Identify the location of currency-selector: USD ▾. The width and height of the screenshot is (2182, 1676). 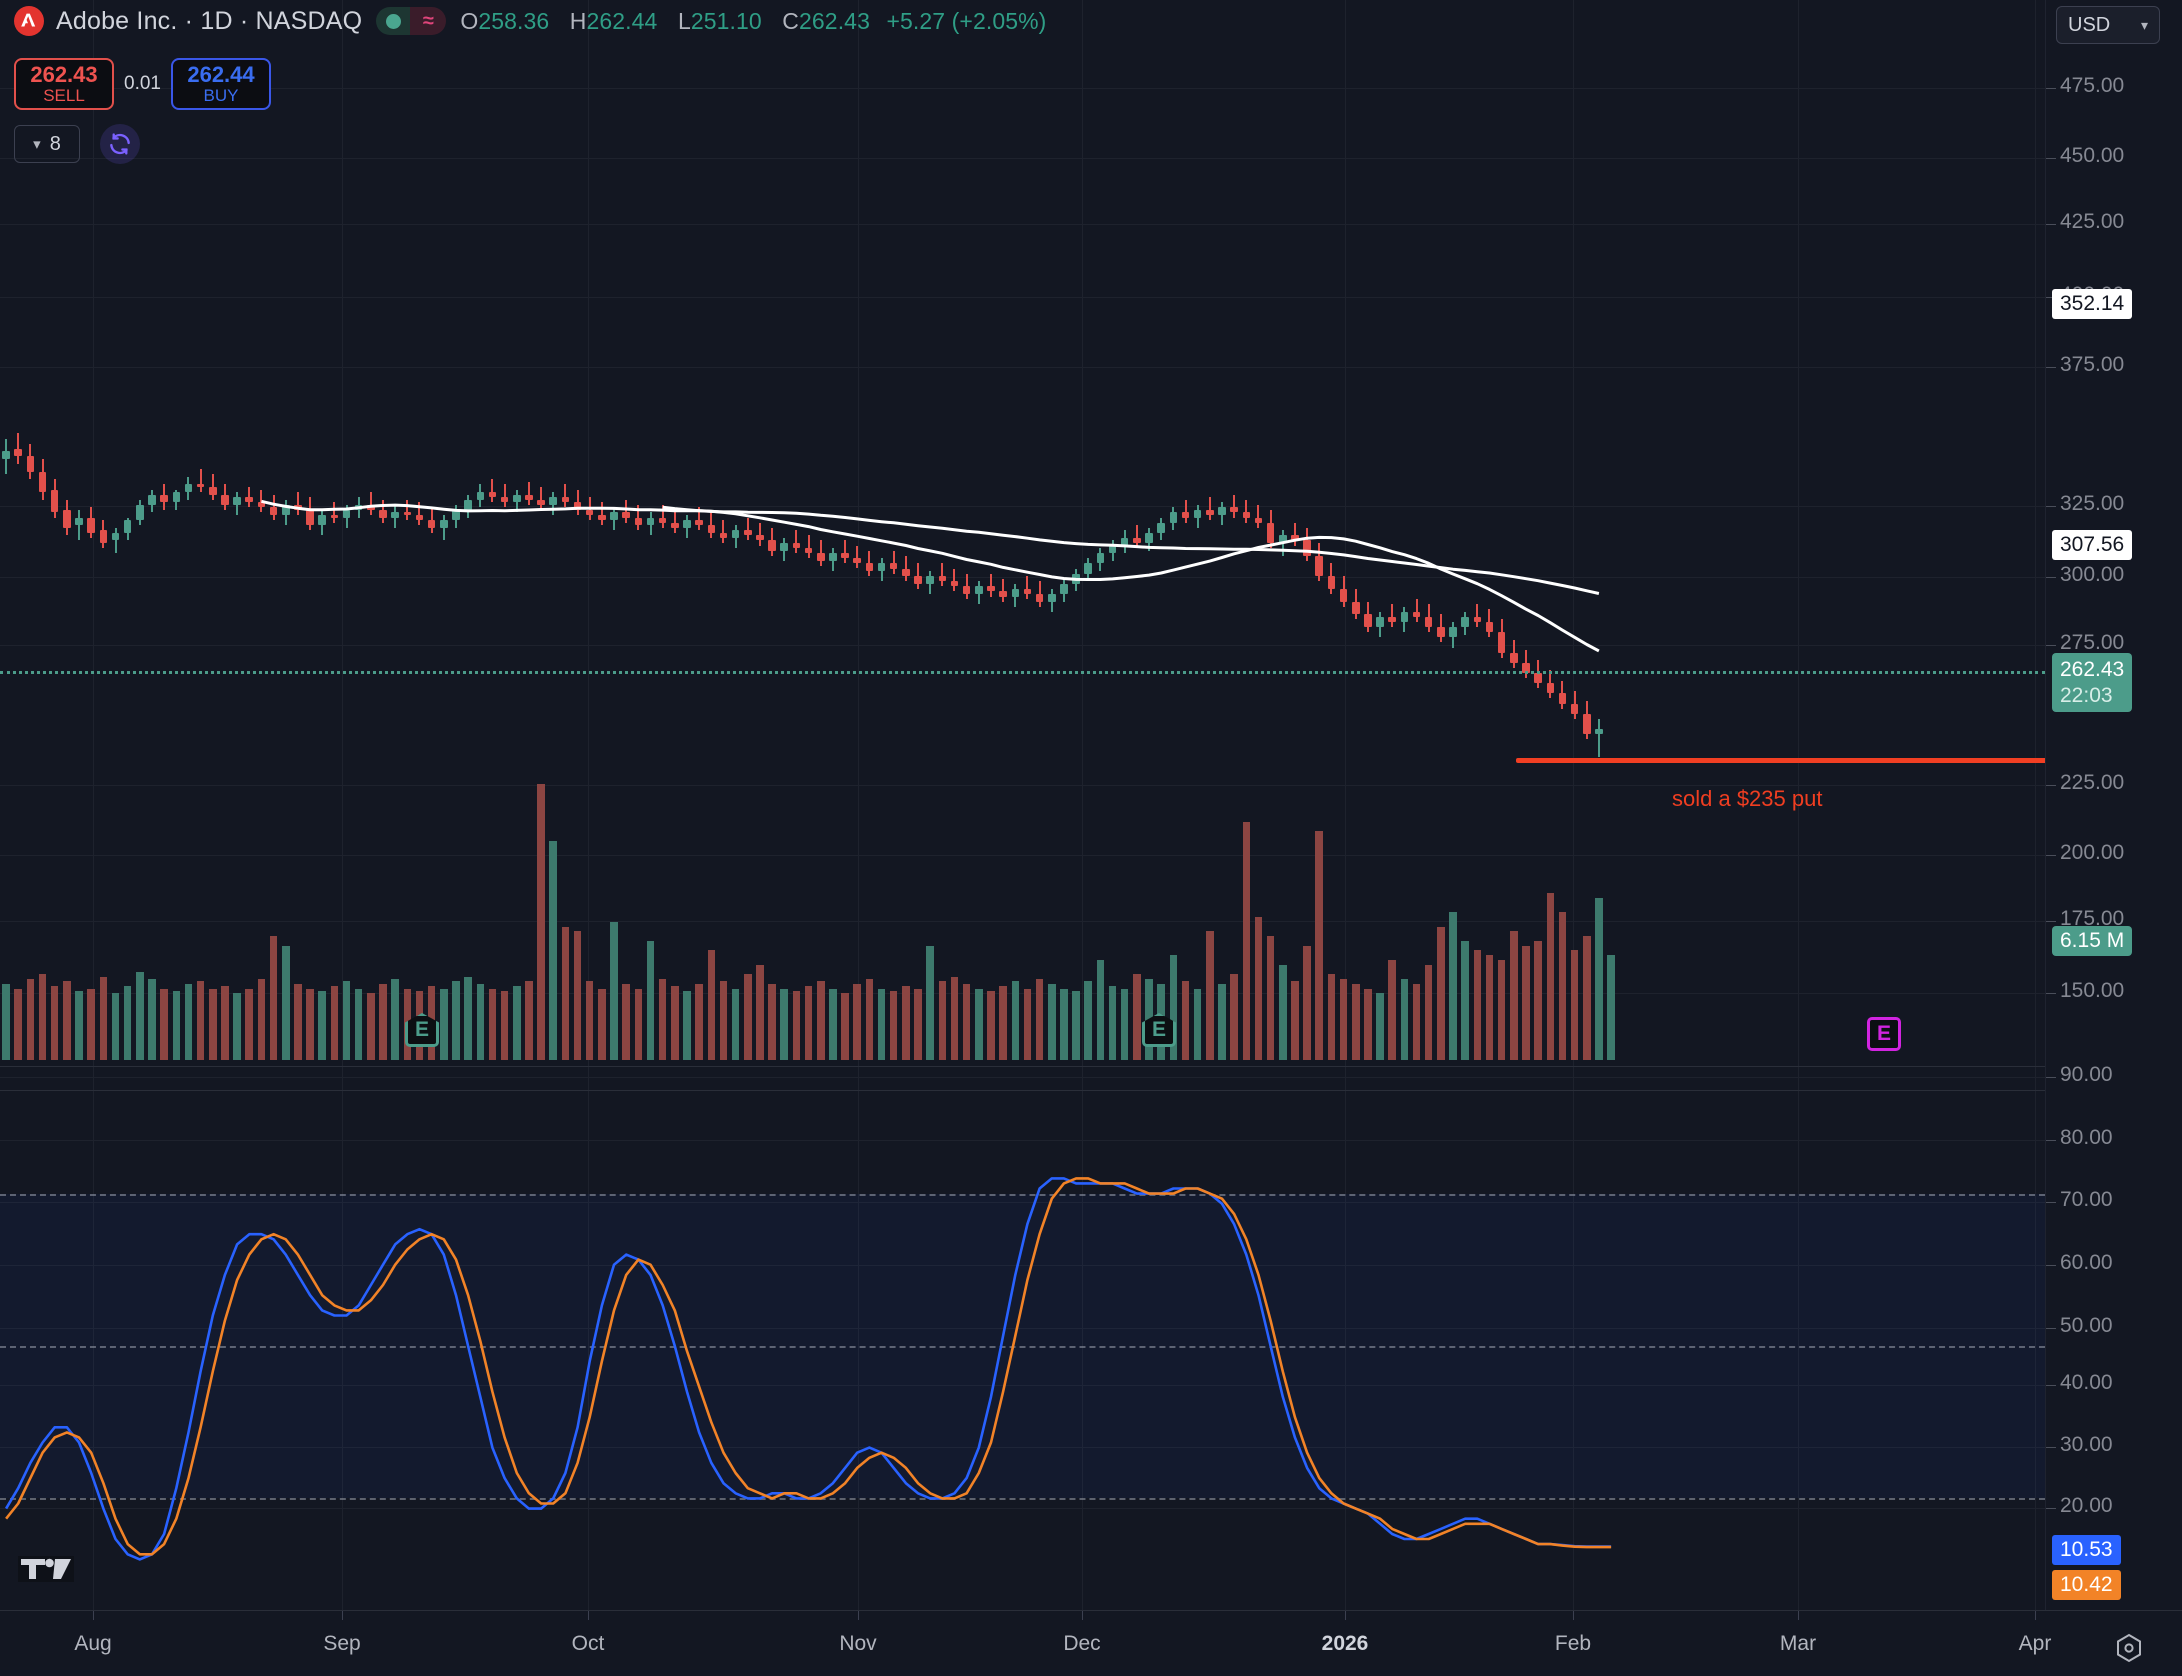
(2108, 25).